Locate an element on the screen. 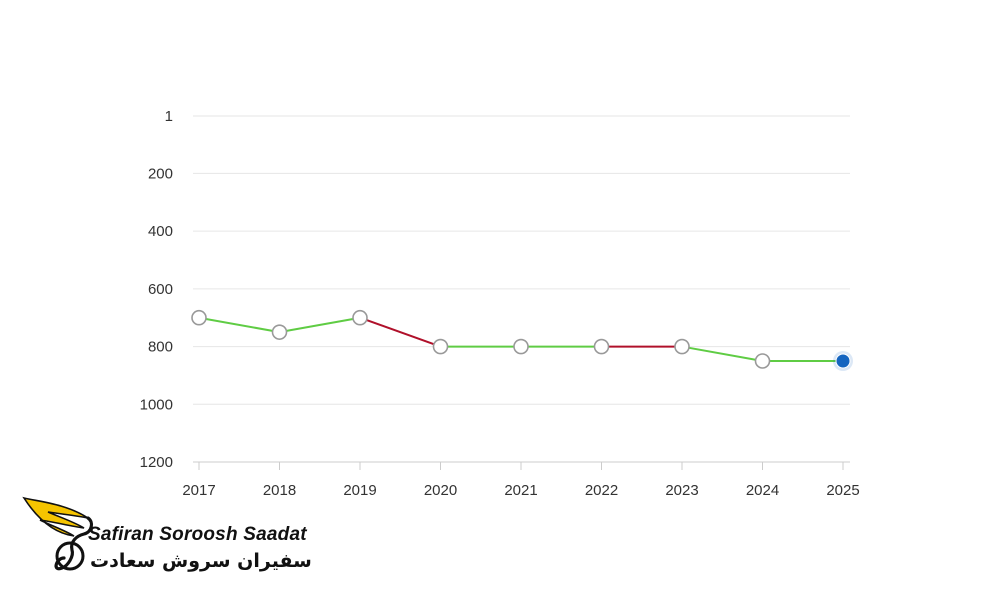  current-data-point is located at coordinates (843, 361).